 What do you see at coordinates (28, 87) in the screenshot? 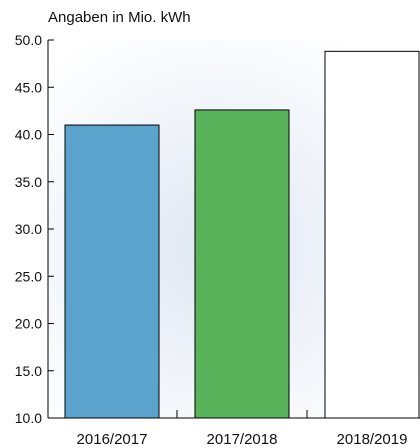
I see `y-tick-label: 45.0` at bounding box center [28, 87].